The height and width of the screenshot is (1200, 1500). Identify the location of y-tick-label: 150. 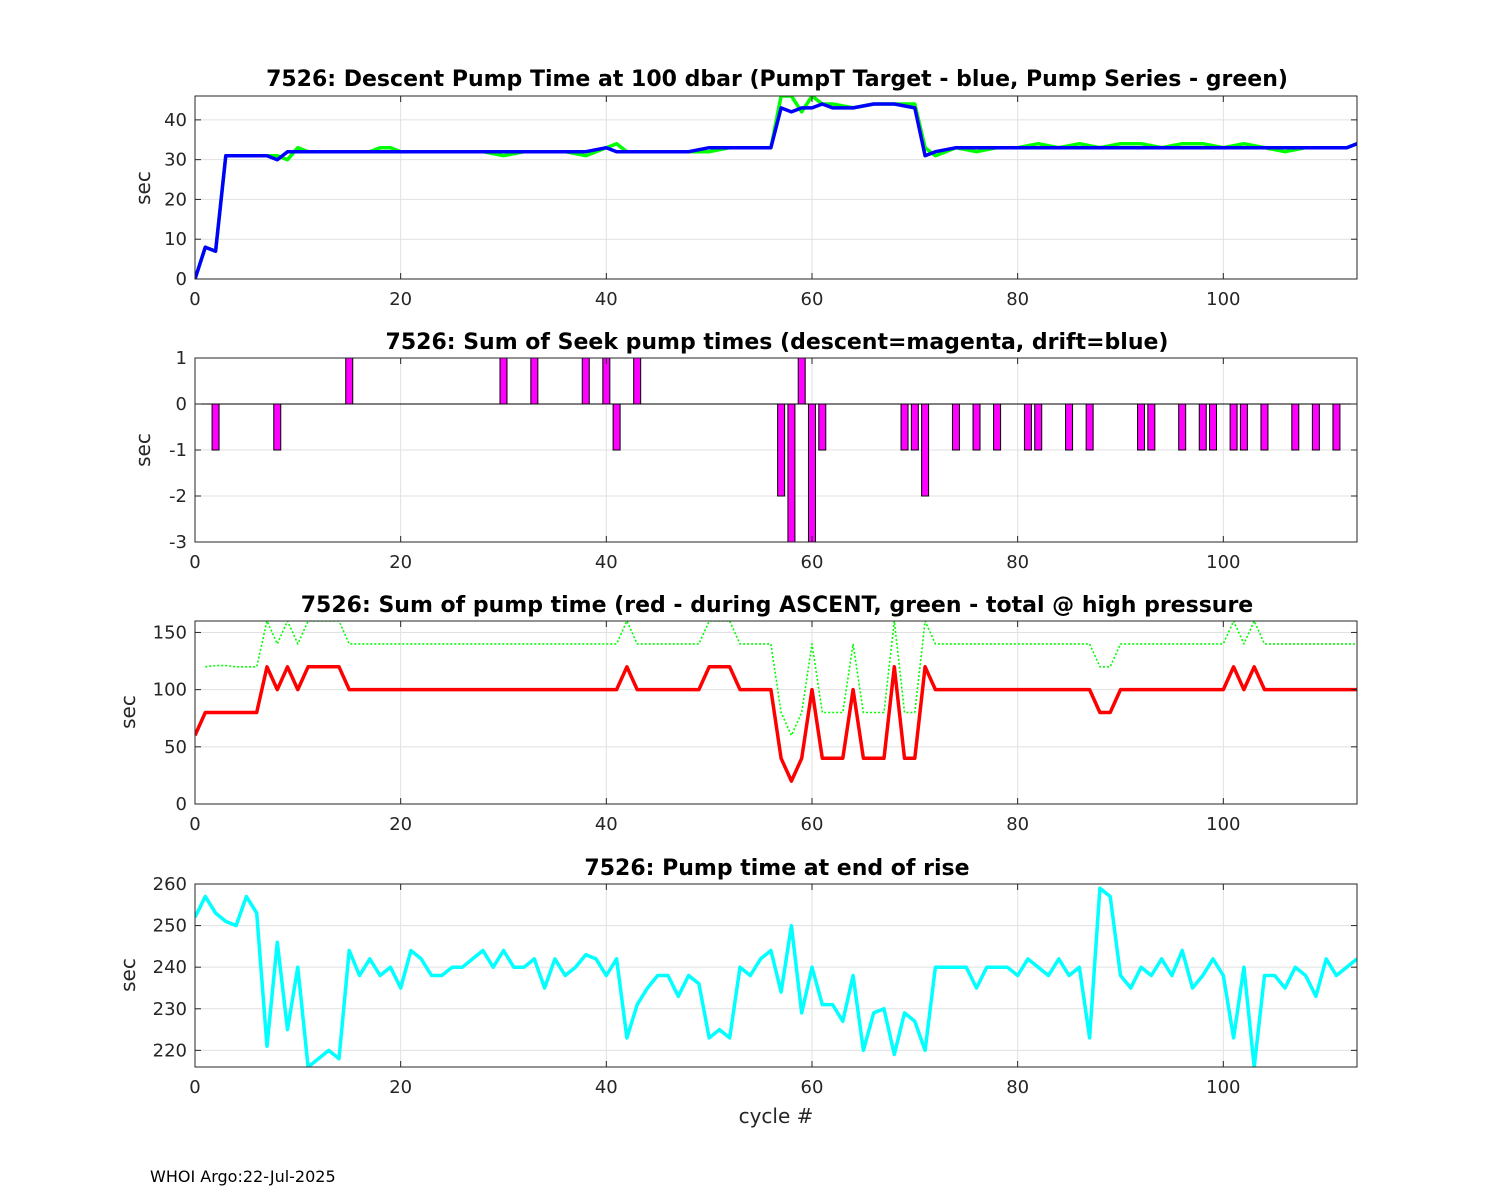
(170, 632).